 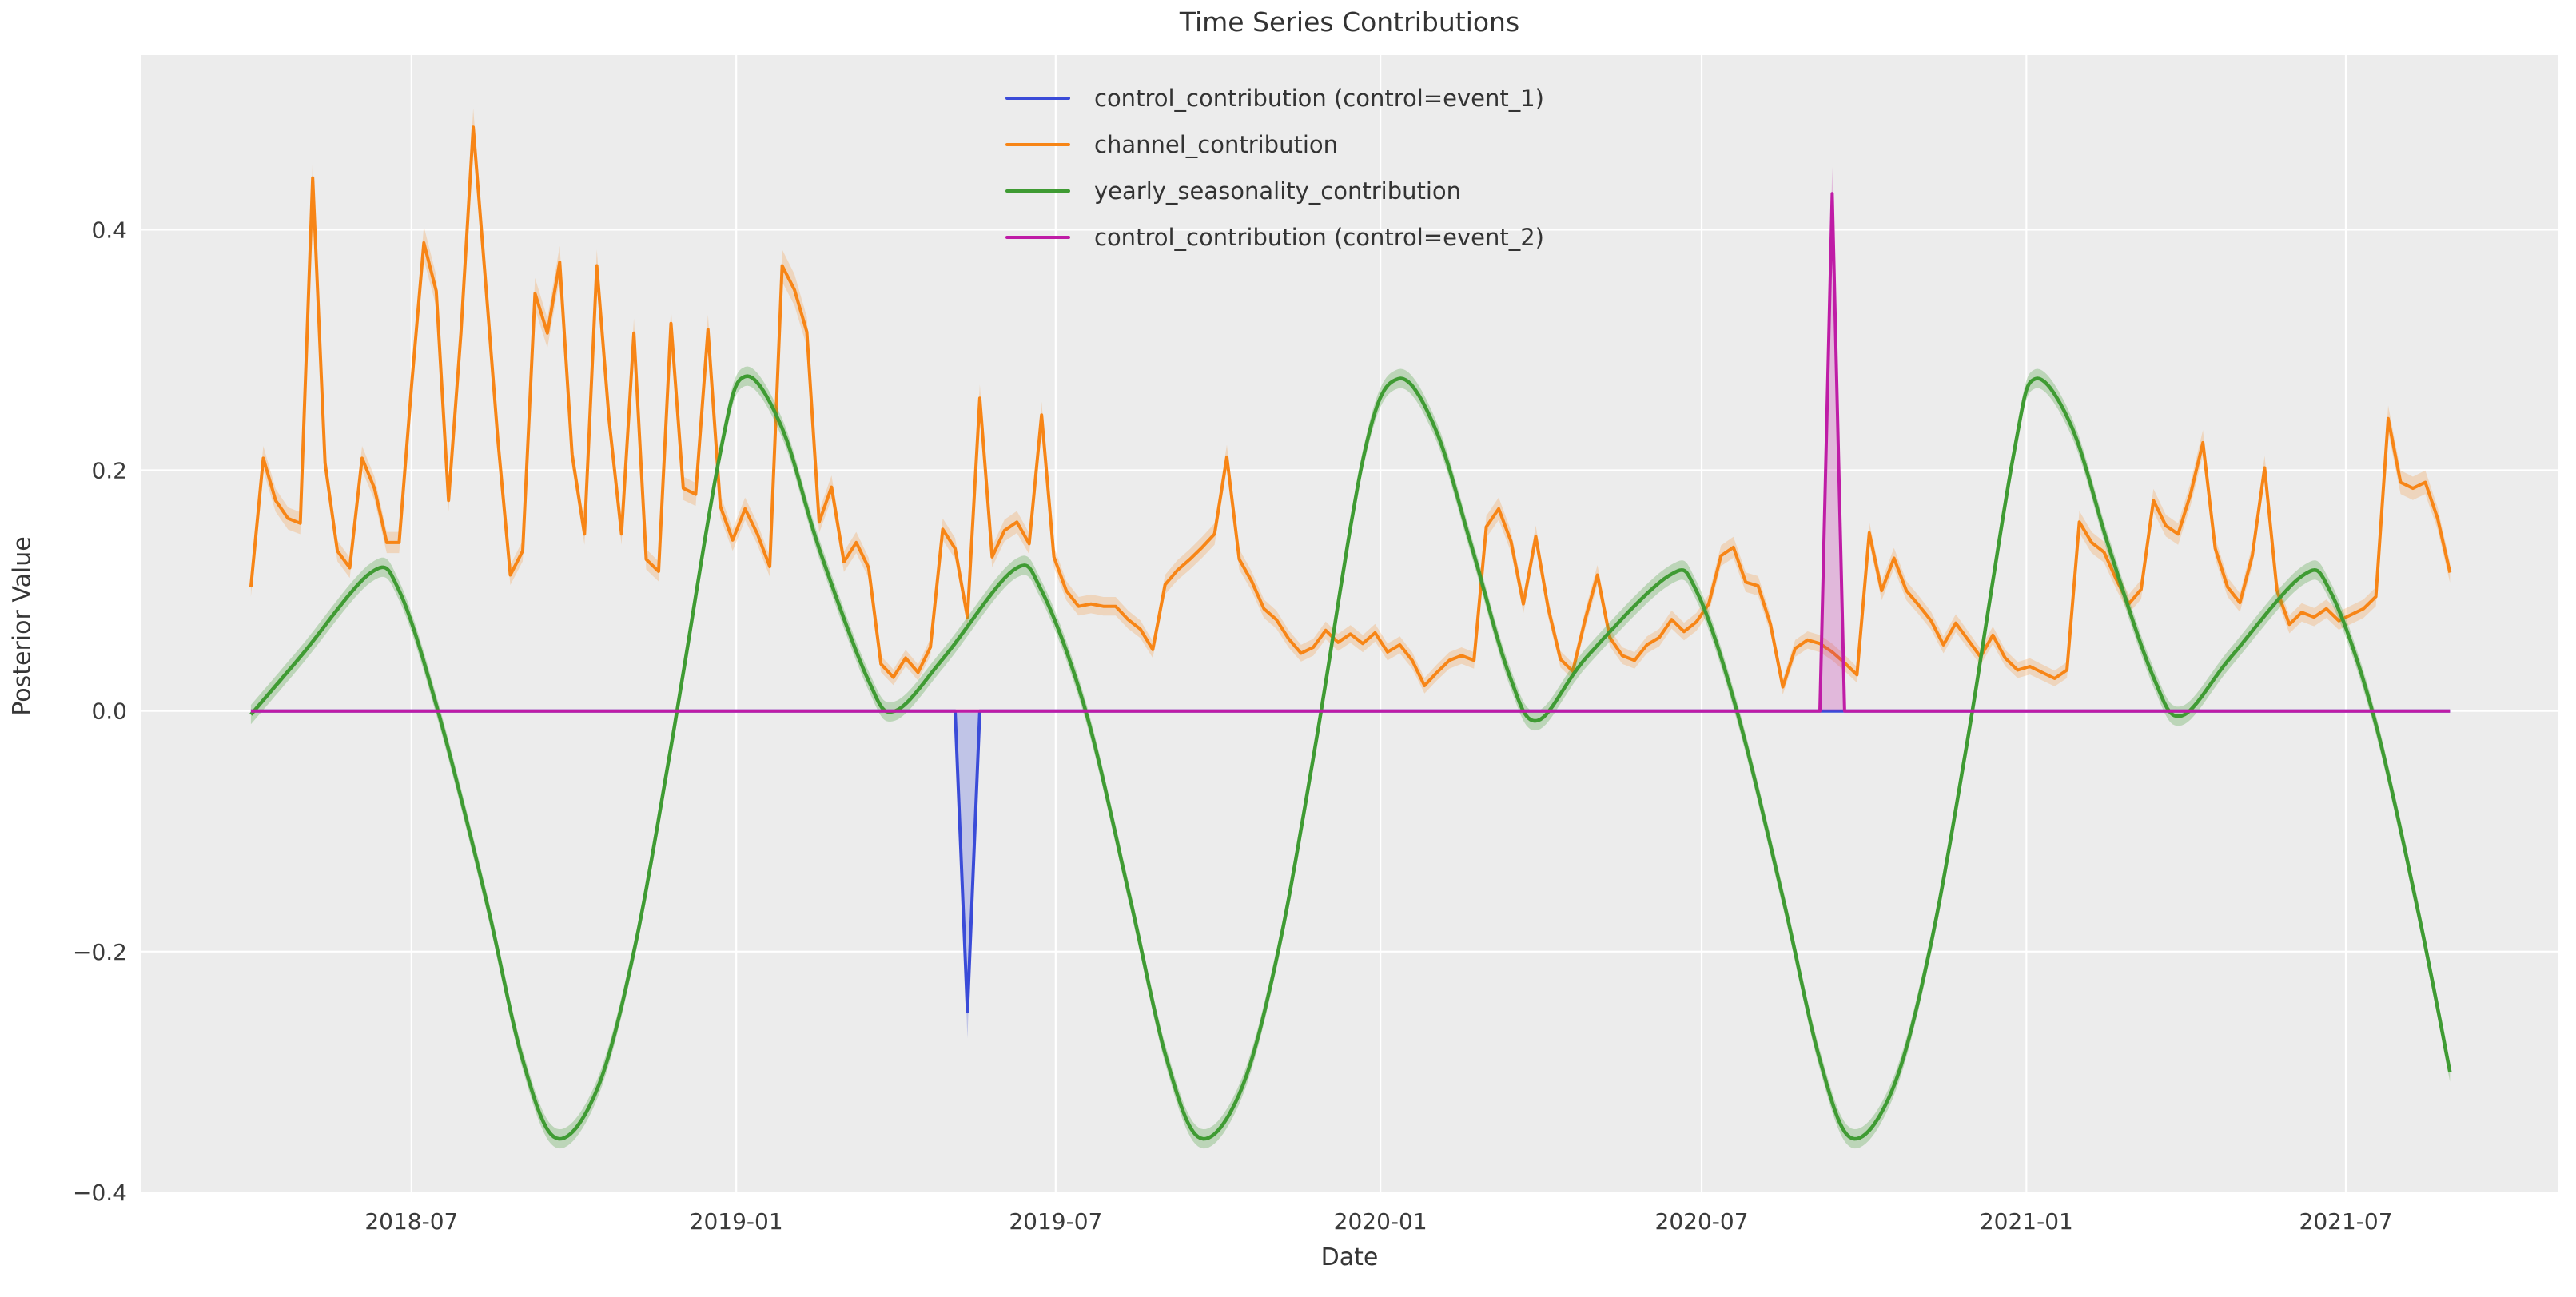 I want to click on legend-label: yearly_seasonality_contribution, so click(x=1278, y=191).